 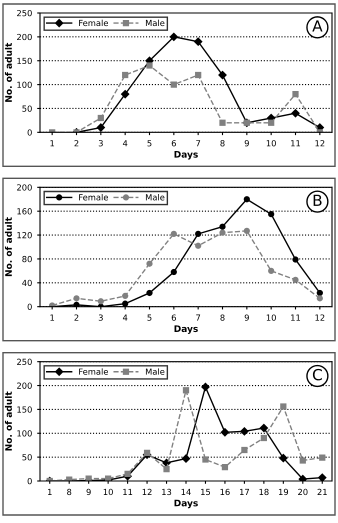 What do you see at coordinates (225, 492) in the screenshot?
I see `x-tick-label: 16` at bounding box center [225, 492].